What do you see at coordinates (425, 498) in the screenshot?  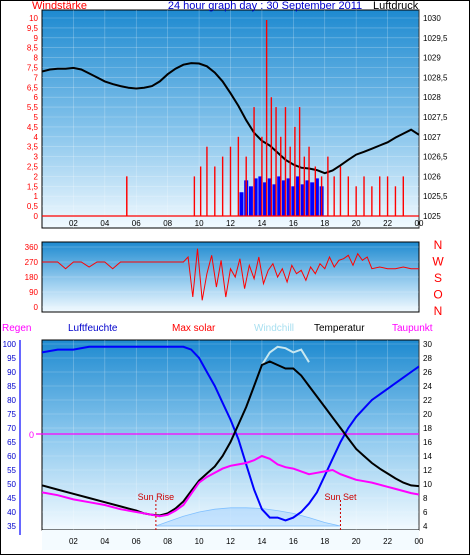 I see `bottom-right-tick-label: 8` at bounding box center [425, 498].